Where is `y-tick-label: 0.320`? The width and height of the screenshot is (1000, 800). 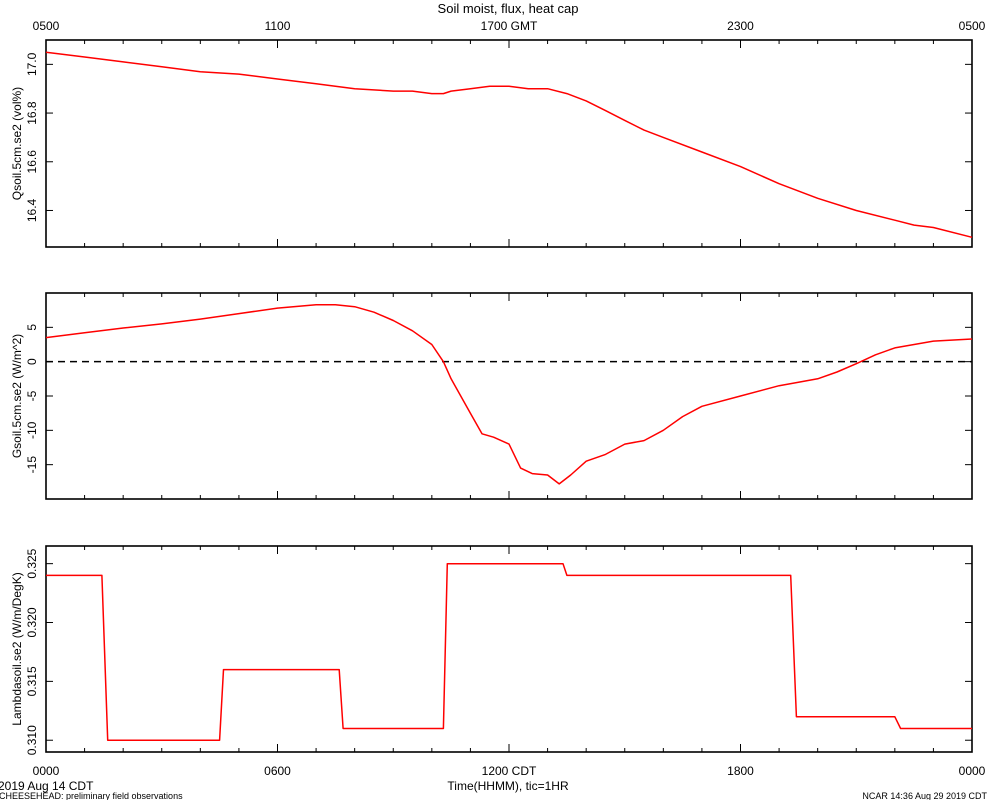 y-tick-label: 0.320 is located at coordinates (32, 622).